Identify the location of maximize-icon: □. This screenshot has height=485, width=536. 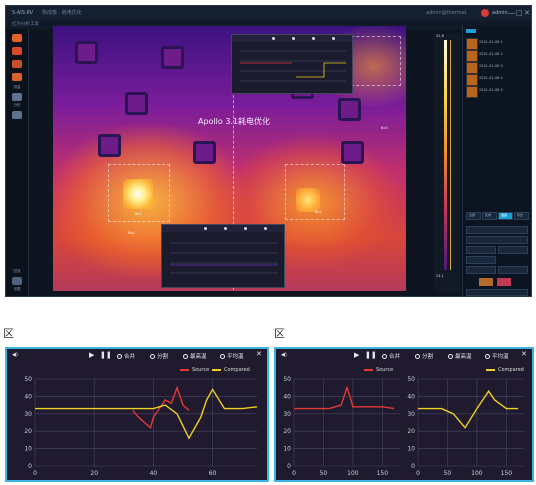
(519, 13).